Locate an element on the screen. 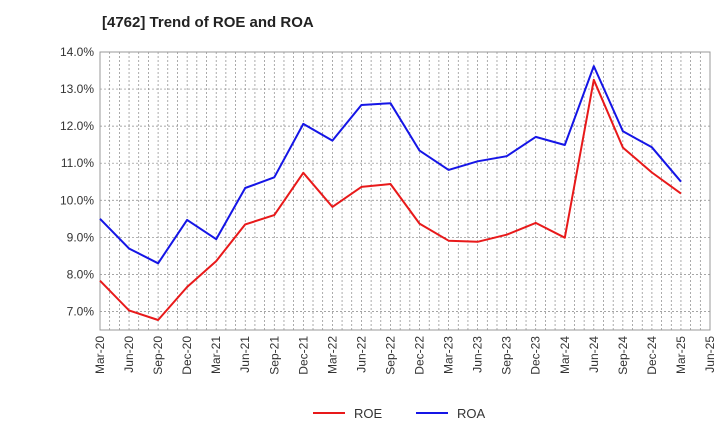 This screenshot has height=440, width=720. y-tick-label: 14.0% is located at coordinates (77, 52).